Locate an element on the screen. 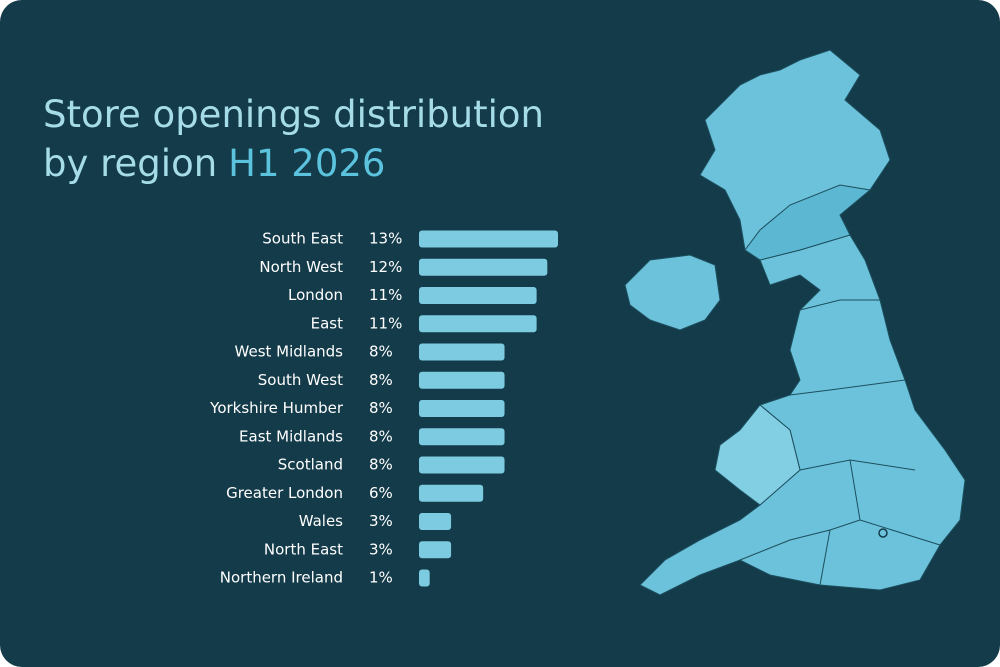  wales is located at coordinates (757, 455).